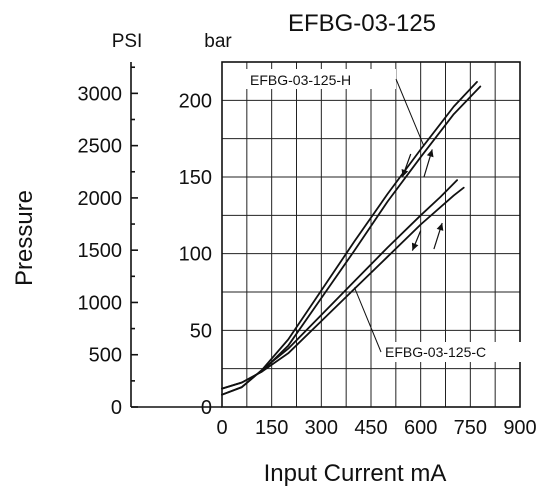  I want to click on callout-h-box, so click(321, 79).